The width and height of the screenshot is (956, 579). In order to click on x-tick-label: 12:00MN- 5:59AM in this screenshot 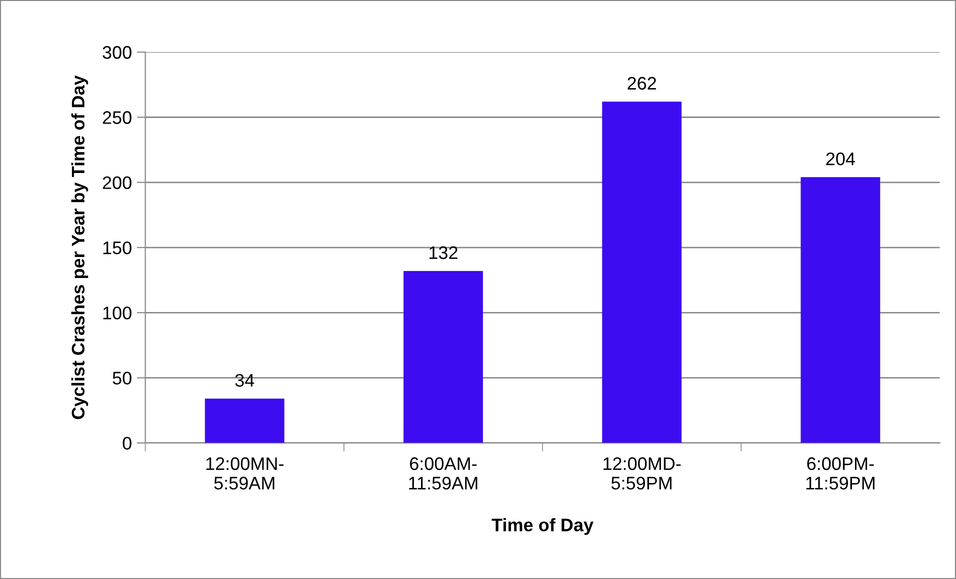, I will do `click(245, 473)`.